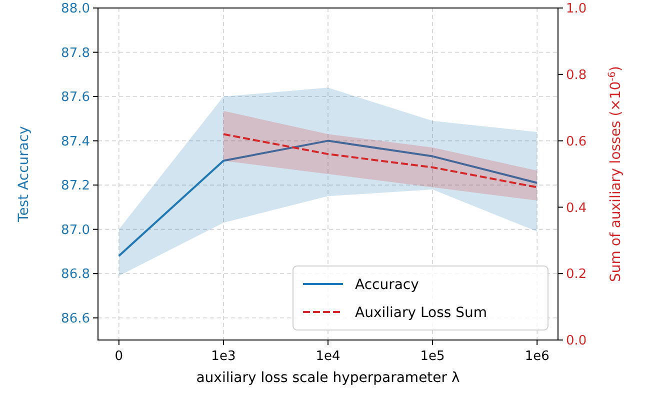 Image resolution: width=649 pixels, height=403 pixels. What do you see at coordinates (75, 230) in the screenshot?
I see `y-tick-label: 87.0` at bounding box center [75, 230].